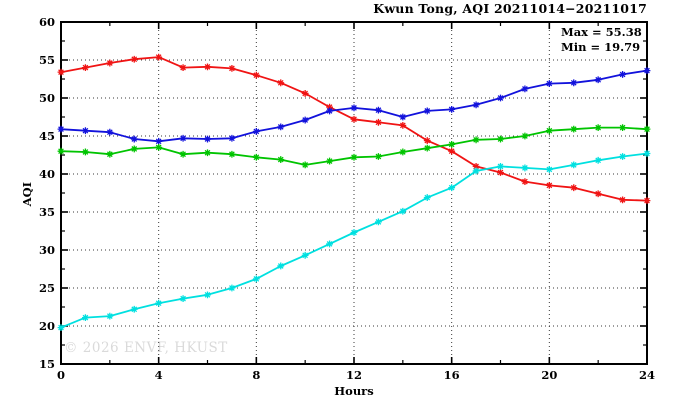  I want to click on y-tick-label: 20, so click(47, 326).